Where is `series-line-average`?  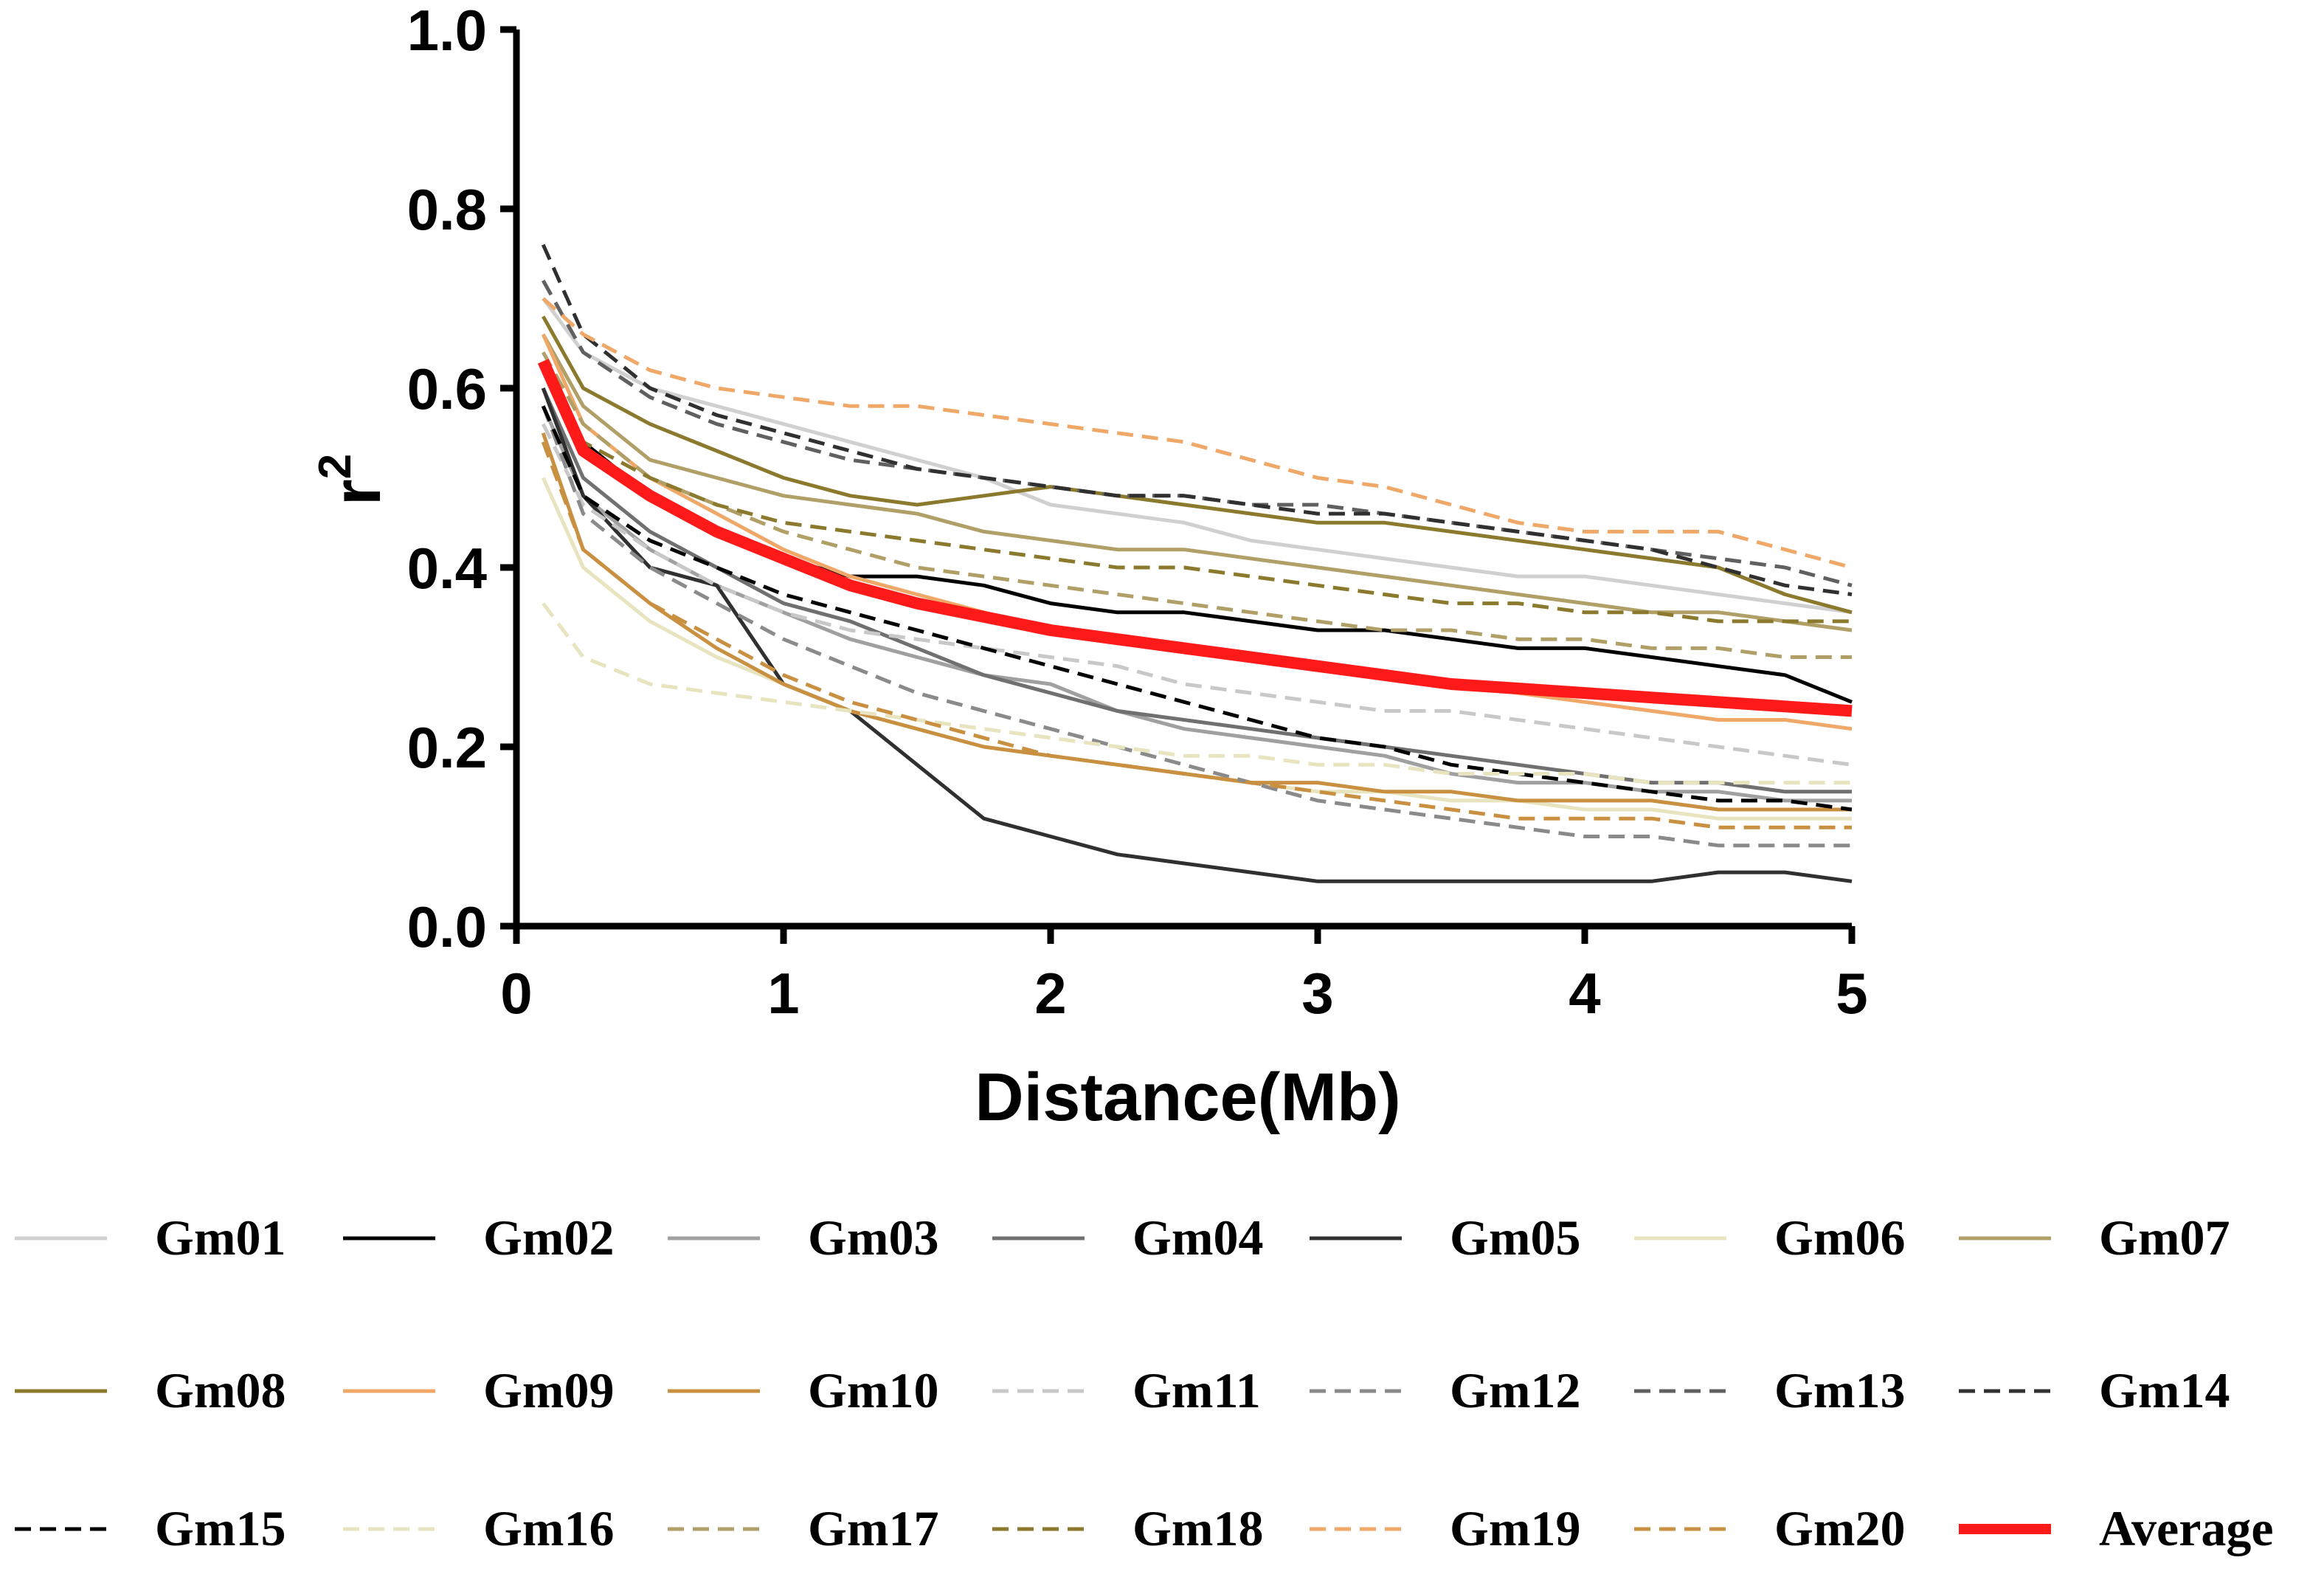 series-line-average is located at coordinates (1195, 538).